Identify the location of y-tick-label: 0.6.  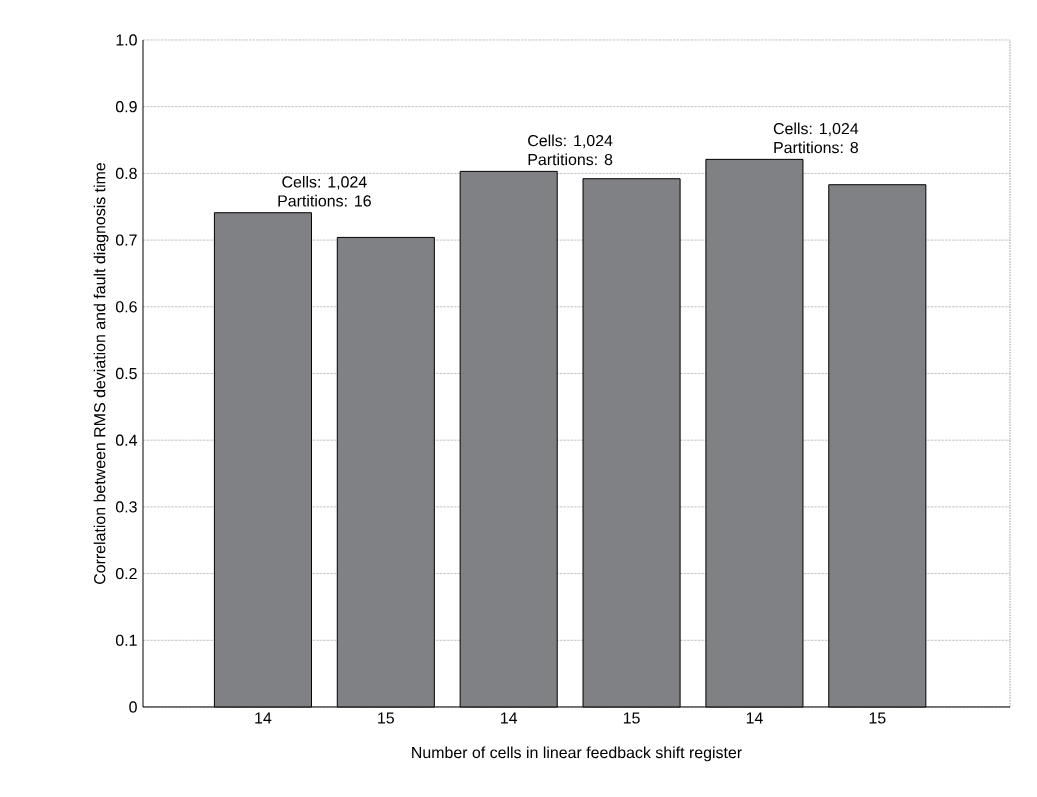
(126, 307).